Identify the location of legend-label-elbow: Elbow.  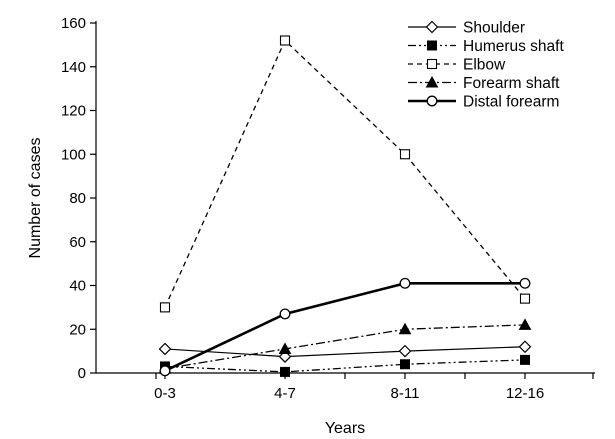
(484, 65).